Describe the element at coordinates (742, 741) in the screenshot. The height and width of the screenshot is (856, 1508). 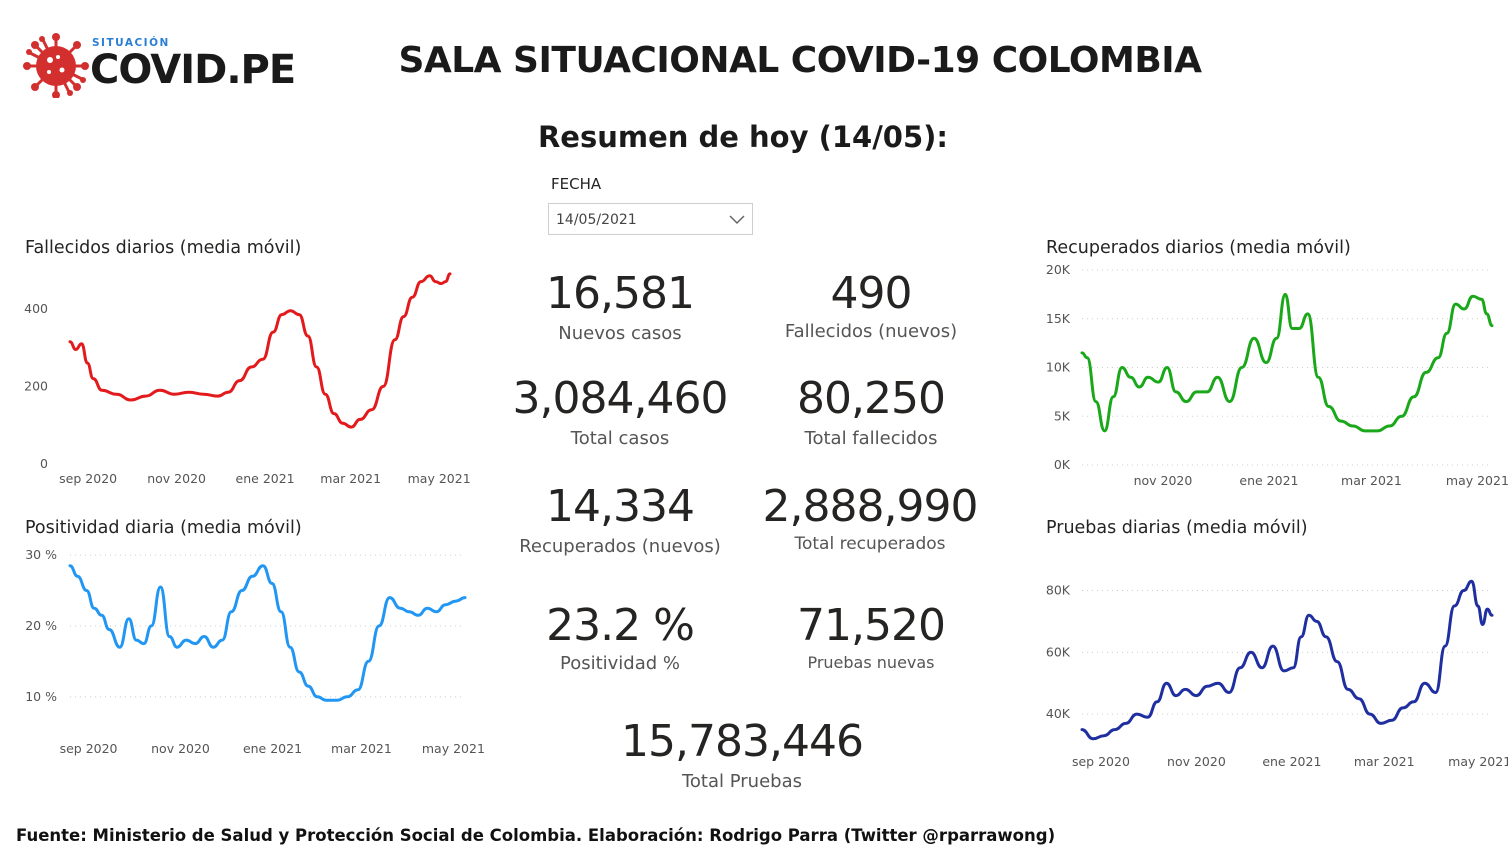
I see `kpi-value: 15,783,446` at that location.